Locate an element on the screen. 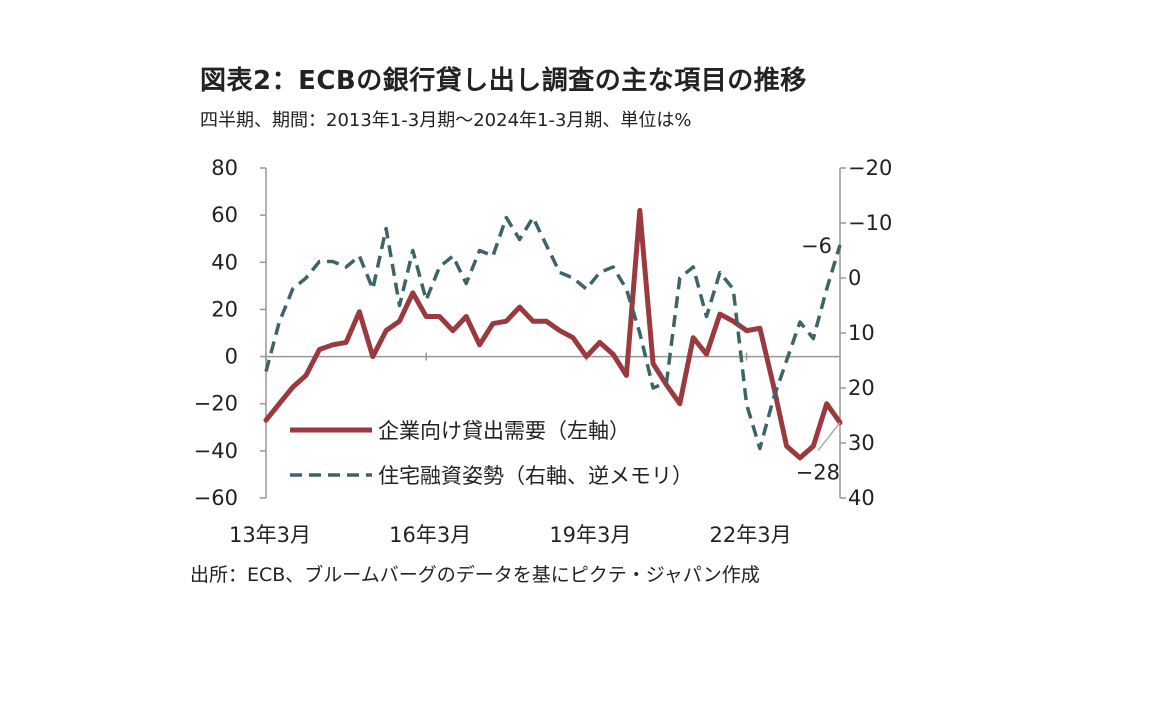 This screenshot has width=1152, height=720. legend-label-housing-credit: 住宅融資姿勢（右軸、逆メモリ） is located at coordinates (535, 476).